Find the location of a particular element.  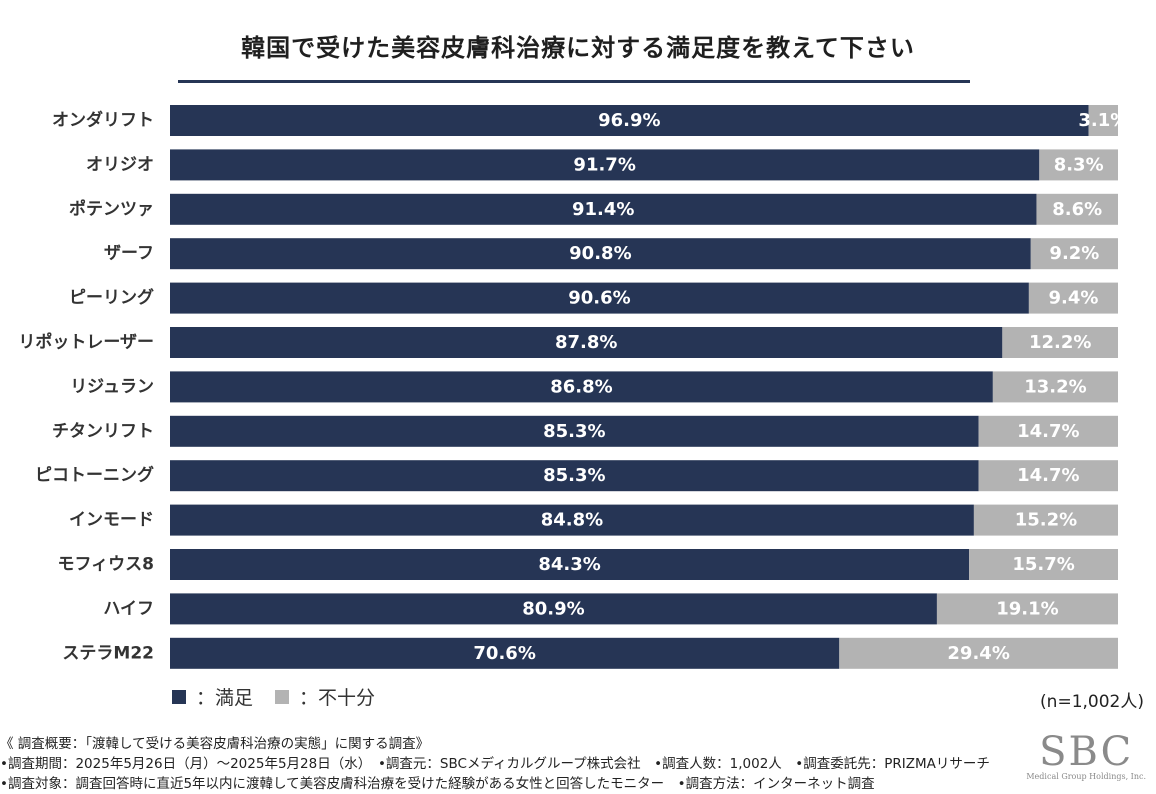

data-label-insufficient: 15.2% is located at coordinates (1046, 520).